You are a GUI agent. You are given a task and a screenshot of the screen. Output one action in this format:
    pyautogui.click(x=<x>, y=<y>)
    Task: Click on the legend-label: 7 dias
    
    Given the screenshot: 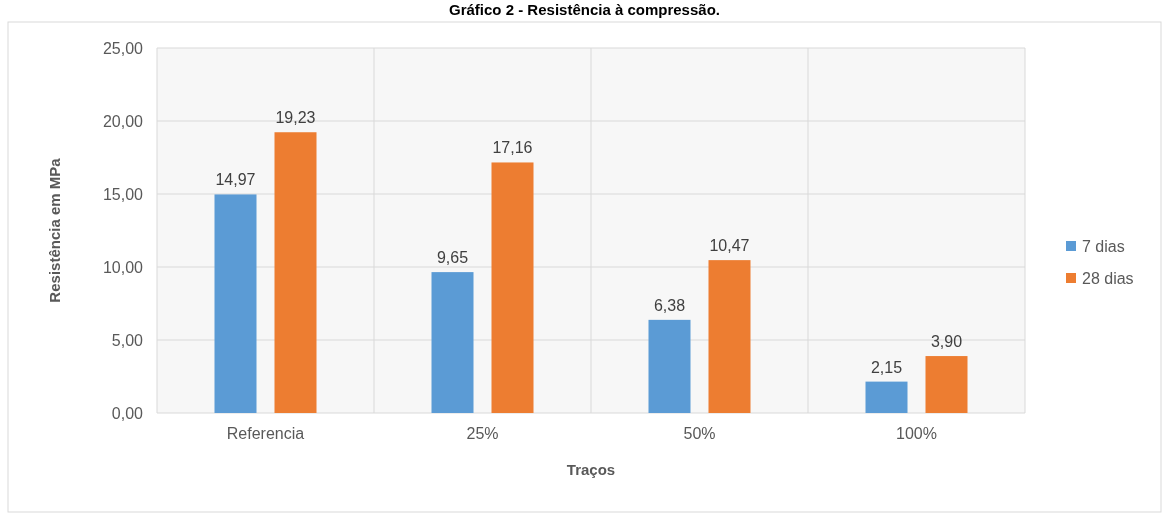 What is the action you would take?
    pyautogui.click(x=1103, y=246)
    